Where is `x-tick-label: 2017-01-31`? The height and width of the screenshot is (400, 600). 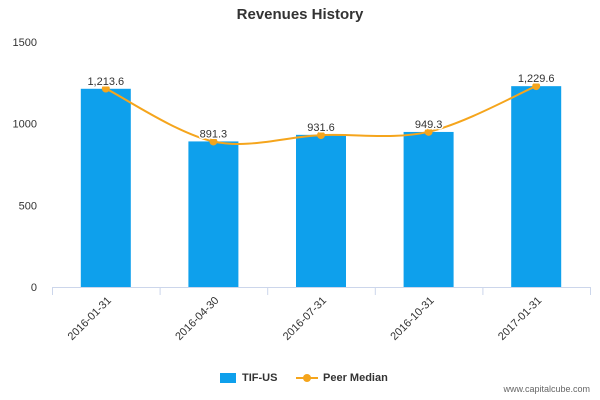 x-tick-label: 2017-01-31 is located at coordinates (520, 319).